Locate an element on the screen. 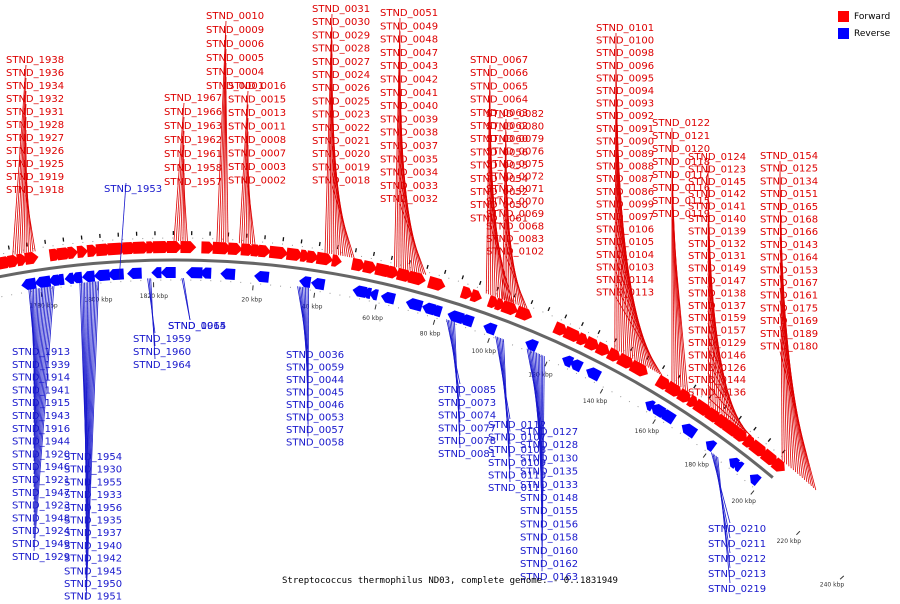 Image resolution: width=900 pixels, height=604 pixels. gene-label-STND_0002: STND_0002 is located at coordinates (257, 181).